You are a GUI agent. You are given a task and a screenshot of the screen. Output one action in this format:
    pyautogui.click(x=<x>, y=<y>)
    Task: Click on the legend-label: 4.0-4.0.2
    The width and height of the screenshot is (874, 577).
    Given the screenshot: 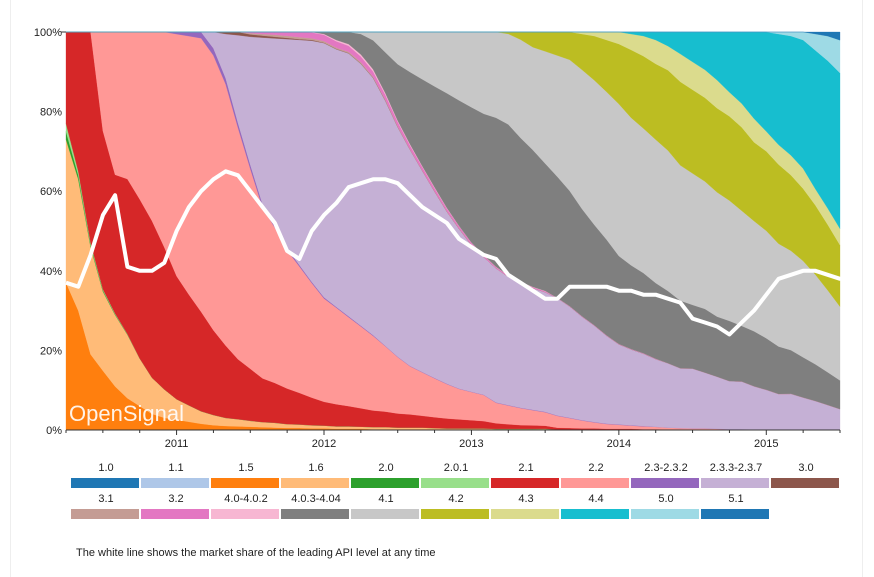 What is the action you would take?
    pyautogui.click(x=246, y=499)
    